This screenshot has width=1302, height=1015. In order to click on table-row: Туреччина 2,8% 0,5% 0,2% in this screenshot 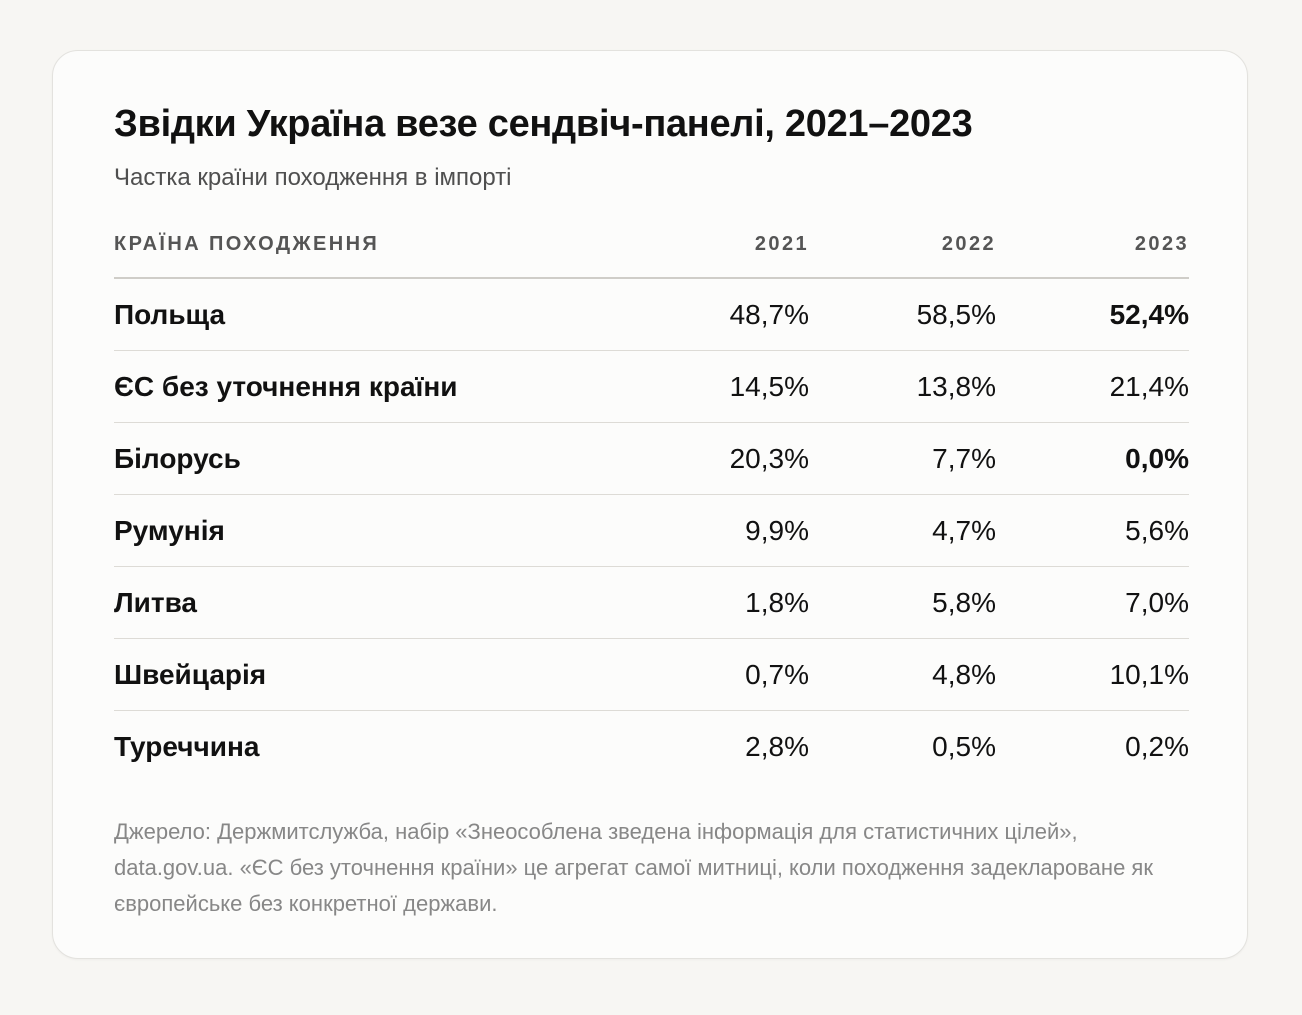, I will do `click(651, 747)`.